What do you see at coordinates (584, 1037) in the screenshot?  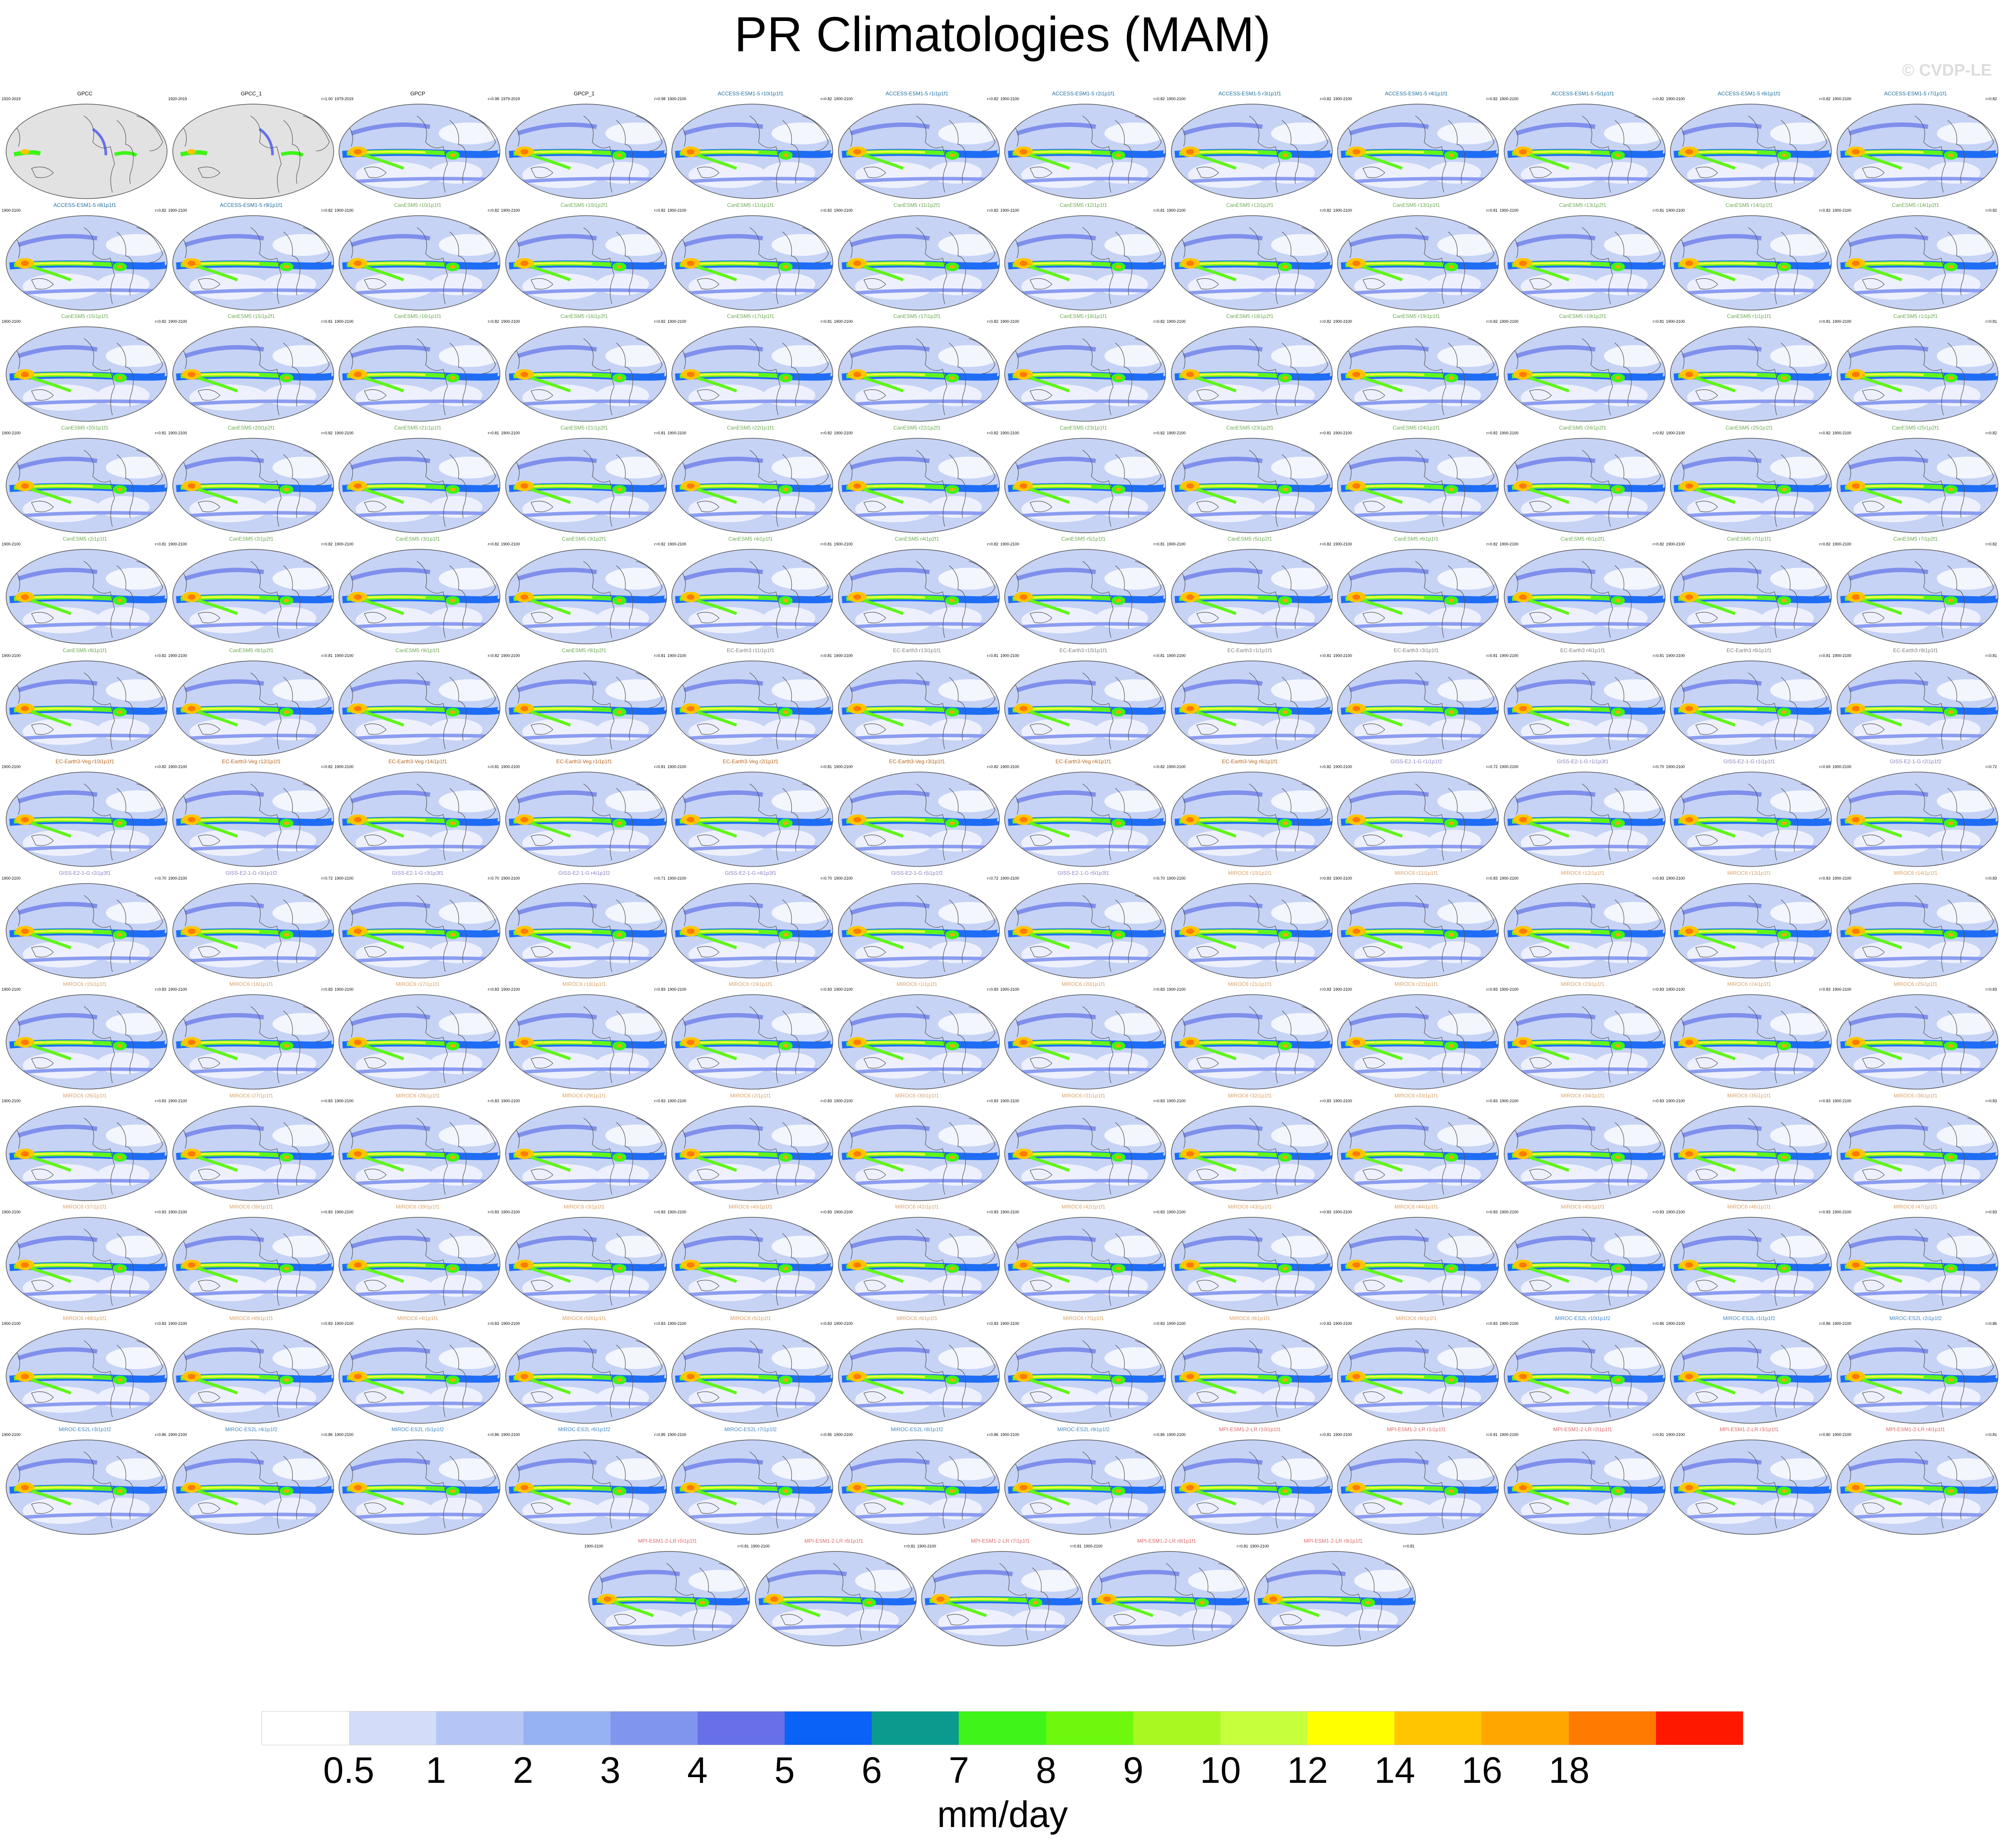 I see `map-panel: MIROC6 r18i1p1f1 1900-2100 r=0.83` at bounding box center [584, 1037].